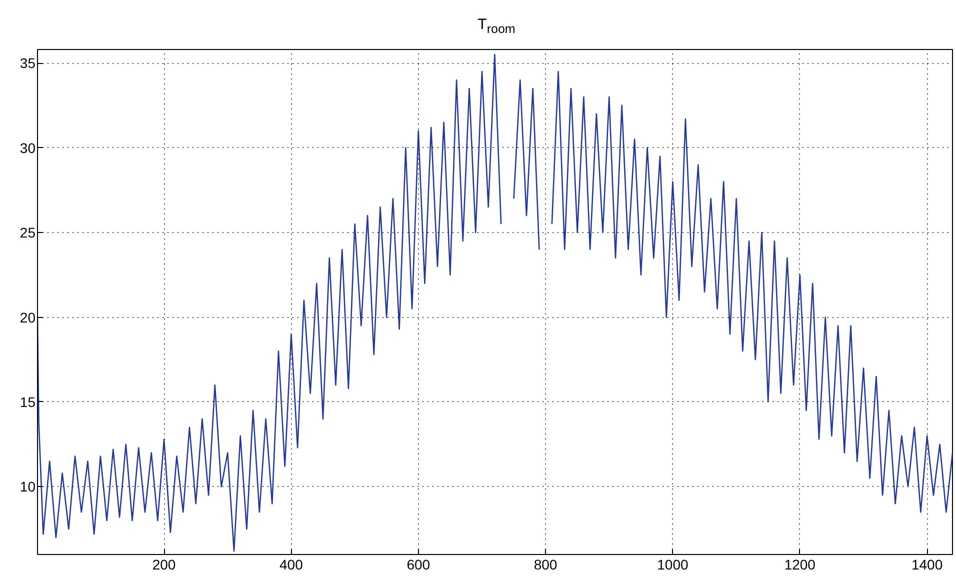  I want to click on y-tick-label: 35, so click(28, 63).